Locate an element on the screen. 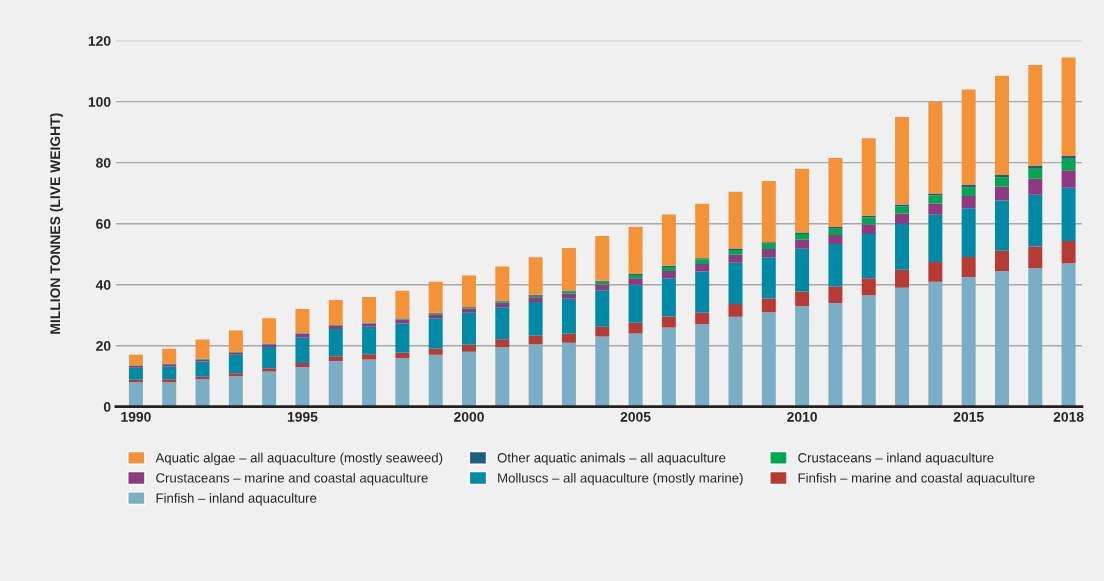 The image size is (1104, 581). x-tick-label: 1990 is located at coordinates (136, 416).